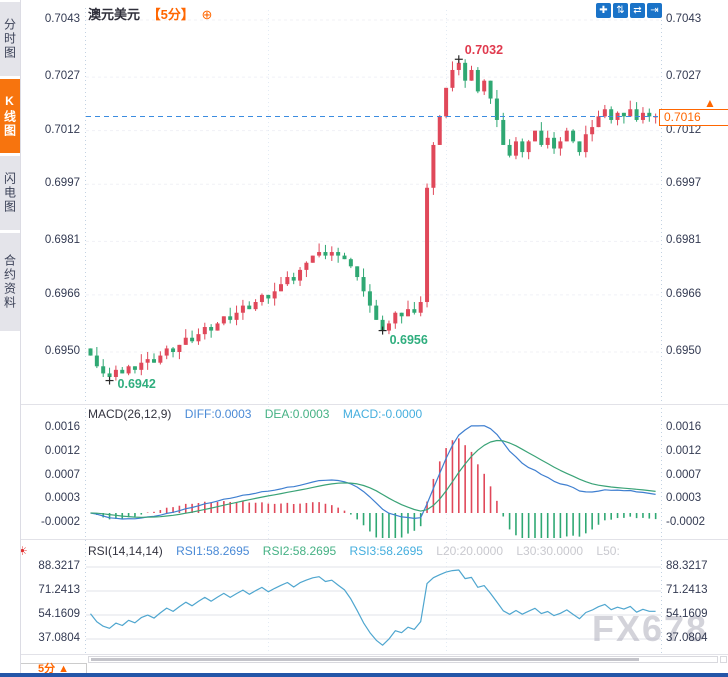 The image size is (728, 677). Describe the element at coordinates (299, 551) in the screenshot. I see `rsi2-readout: RSI2:58.2695` at that location.